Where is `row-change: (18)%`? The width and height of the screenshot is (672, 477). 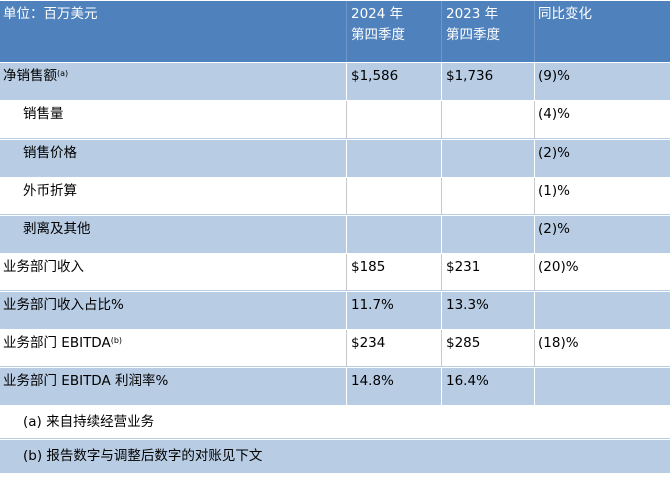
row-change: (18)% is located at coordinates (602, 348).